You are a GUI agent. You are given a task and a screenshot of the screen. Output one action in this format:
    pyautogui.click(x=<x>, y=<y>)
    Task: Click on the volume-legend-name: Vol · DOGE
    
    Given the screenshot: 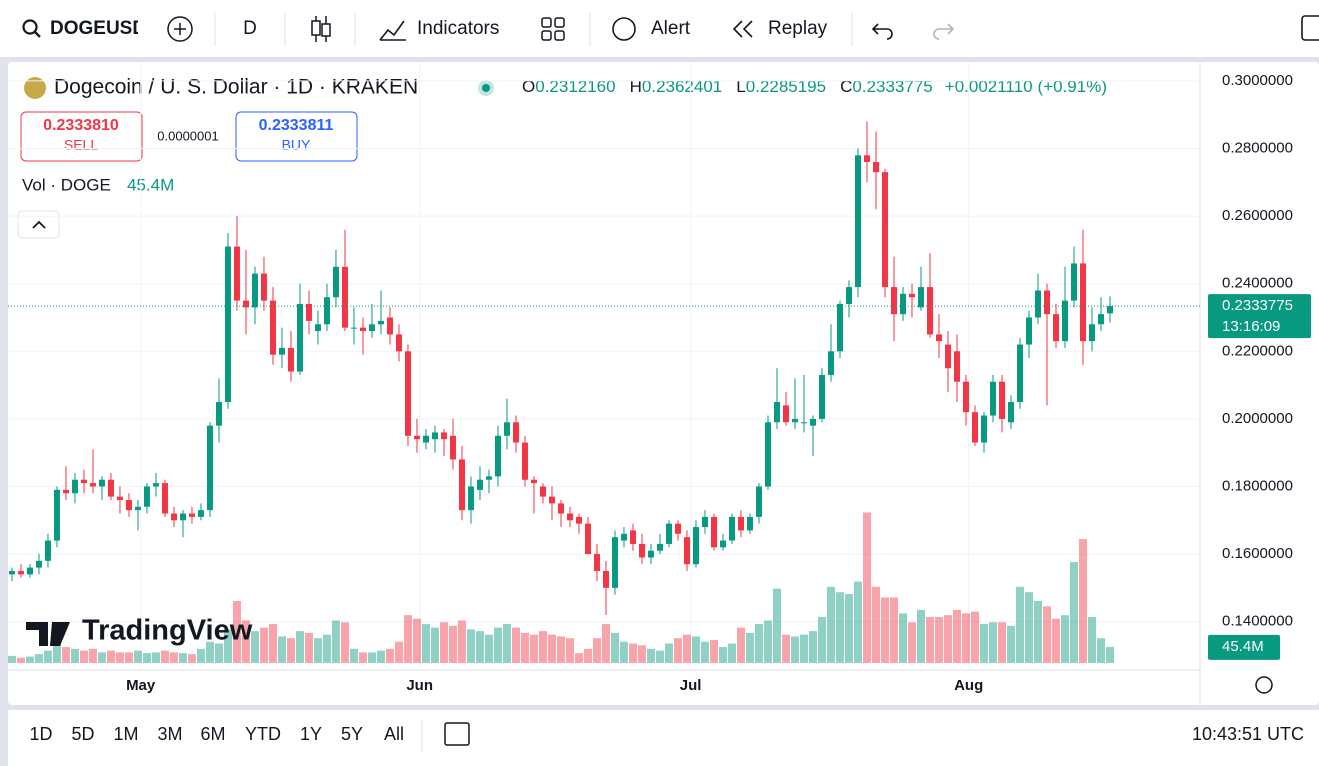 What is the action you would take?
    pyautogui.click(x=66, y=184)
    